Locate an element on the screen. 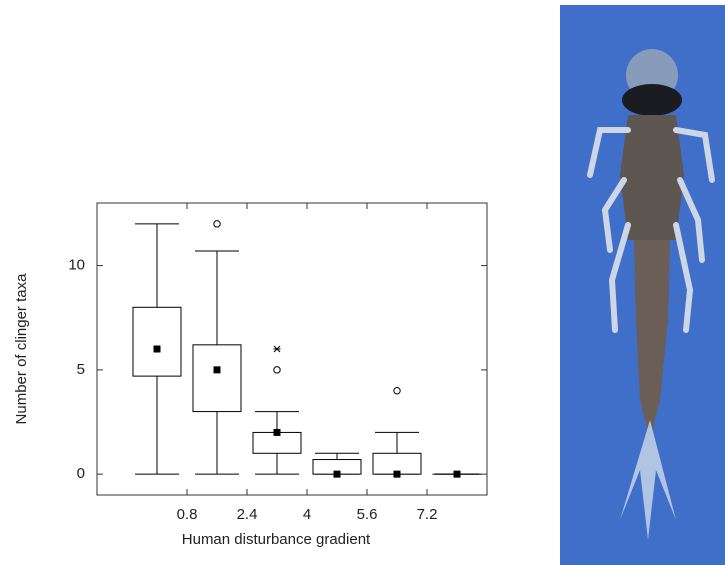 Image resolution: width=725 pixels, height=565 pixels. extreme is located at coordinates (277, 349).